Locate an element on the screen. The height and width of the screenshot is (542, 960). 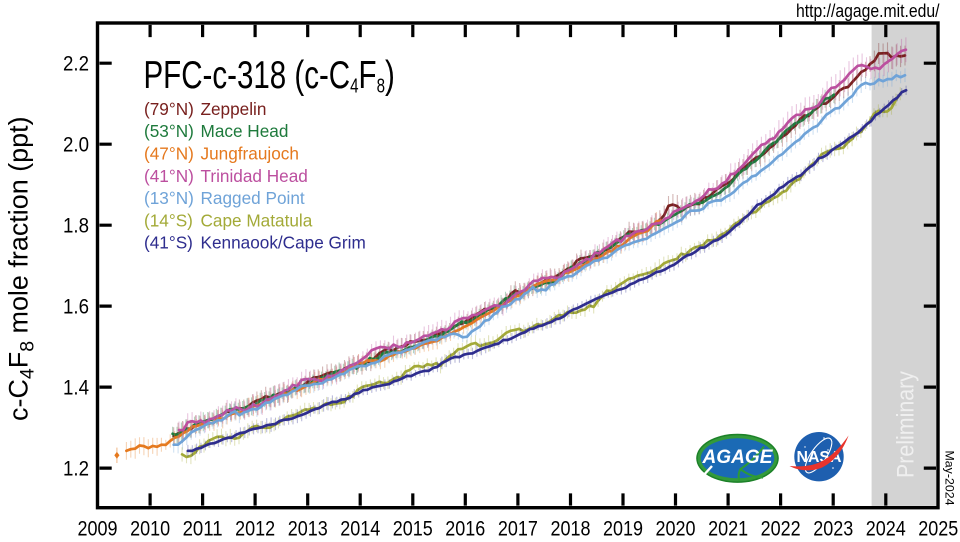
svg-text: 2015 is located at coordinates (413, 529).